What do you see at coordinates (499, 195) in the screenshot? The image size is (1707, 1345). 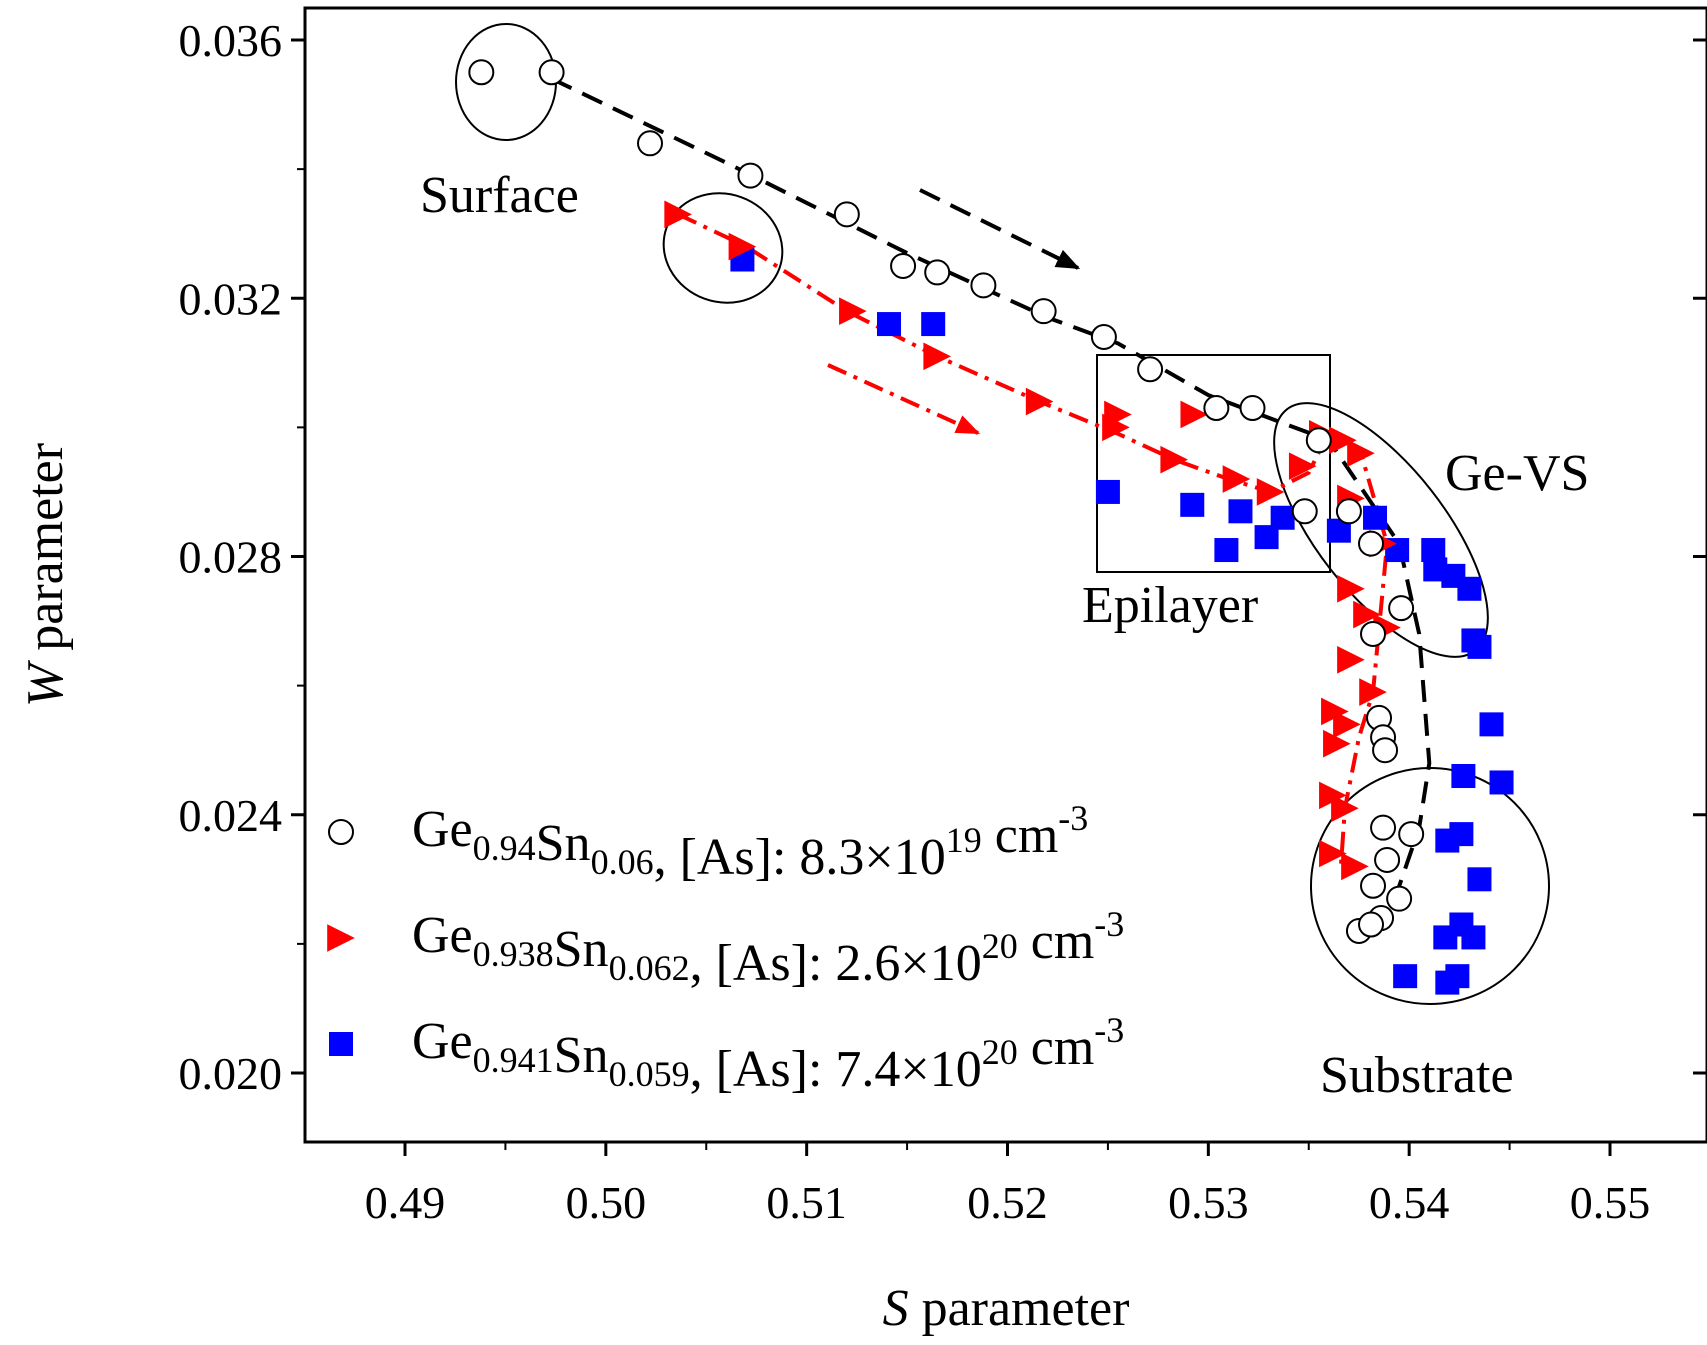 I see `annotation-surface: Surface` at bounding box center [499, 195].